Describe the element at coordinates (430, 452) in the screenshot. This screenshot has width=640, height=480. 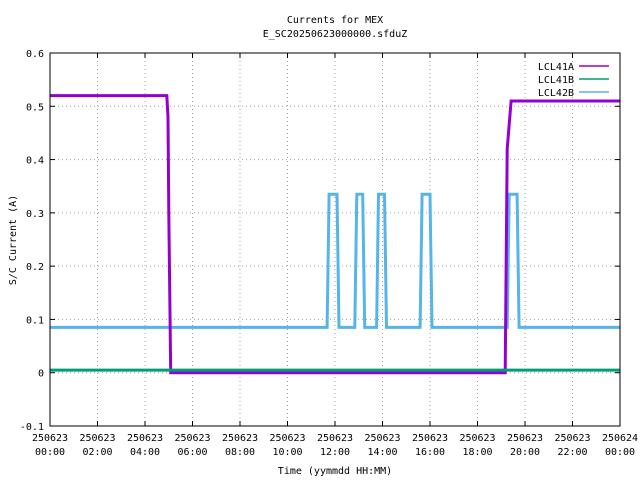
I see `x-tick-label-time: 16:00` at that location.